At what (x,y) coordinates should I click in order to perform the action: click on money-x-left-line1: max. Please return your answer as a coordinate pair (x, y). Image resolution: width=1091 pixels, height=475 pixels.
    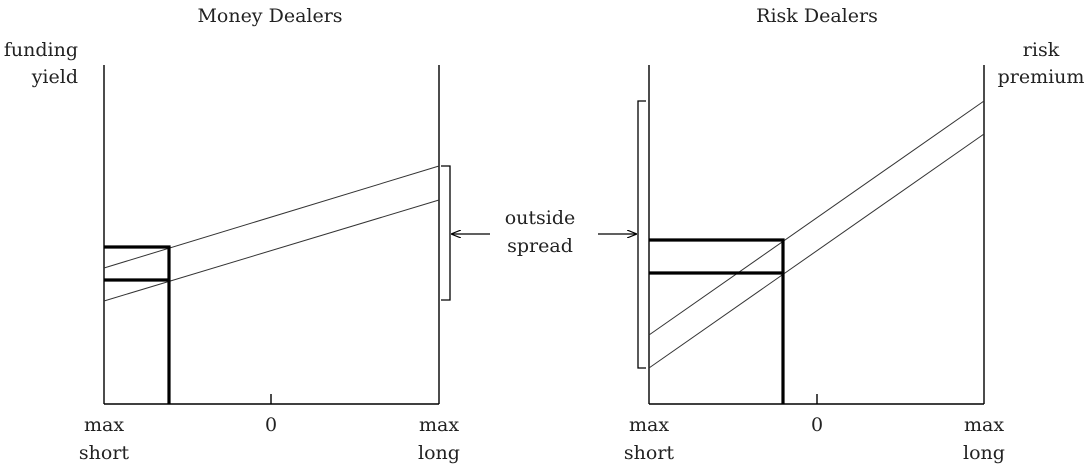
    Looking at the image, I should click on (104, 425).